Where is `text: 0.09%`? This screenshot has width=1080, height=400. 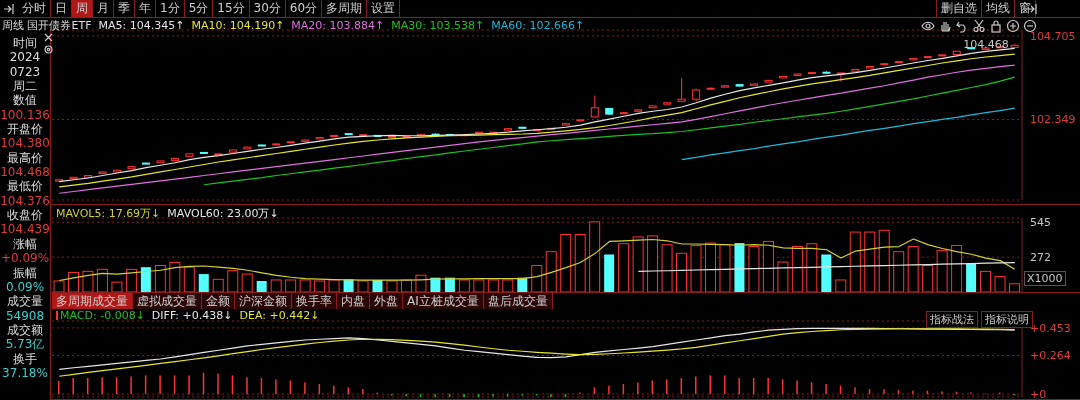 text: 0.09% is located at coordinates (25, 287).